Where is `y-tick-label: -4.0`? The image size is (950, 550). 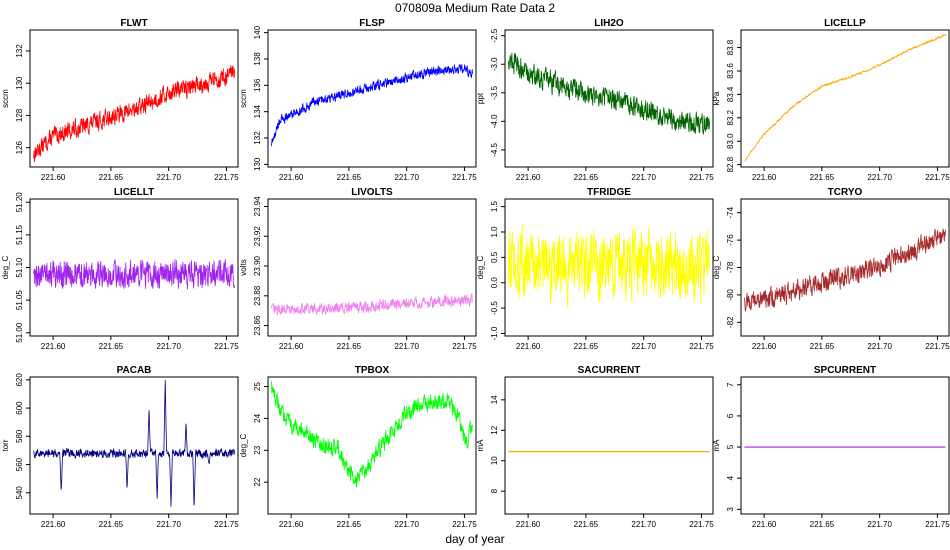 y-tick-label: -4.0 is located at coordinates (494, 121).